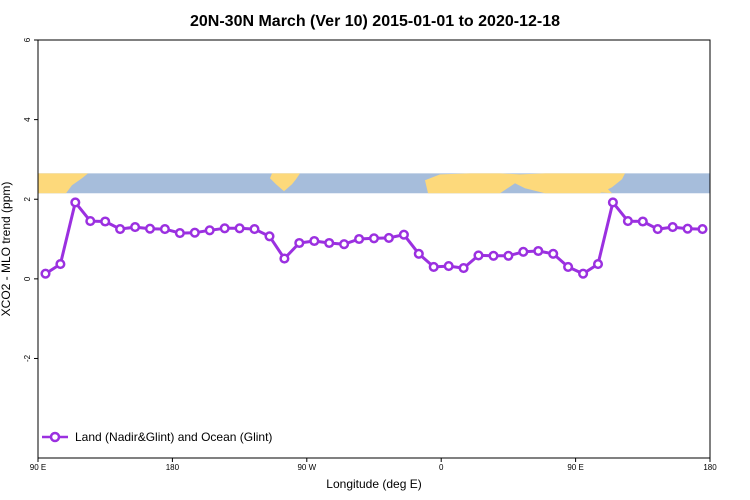  What do you see at coordinates (6, 249) in the screenshot?
I see `y-axis-label: XCO2 - MLO trend (ppm)` at bounding box center [6, 249].